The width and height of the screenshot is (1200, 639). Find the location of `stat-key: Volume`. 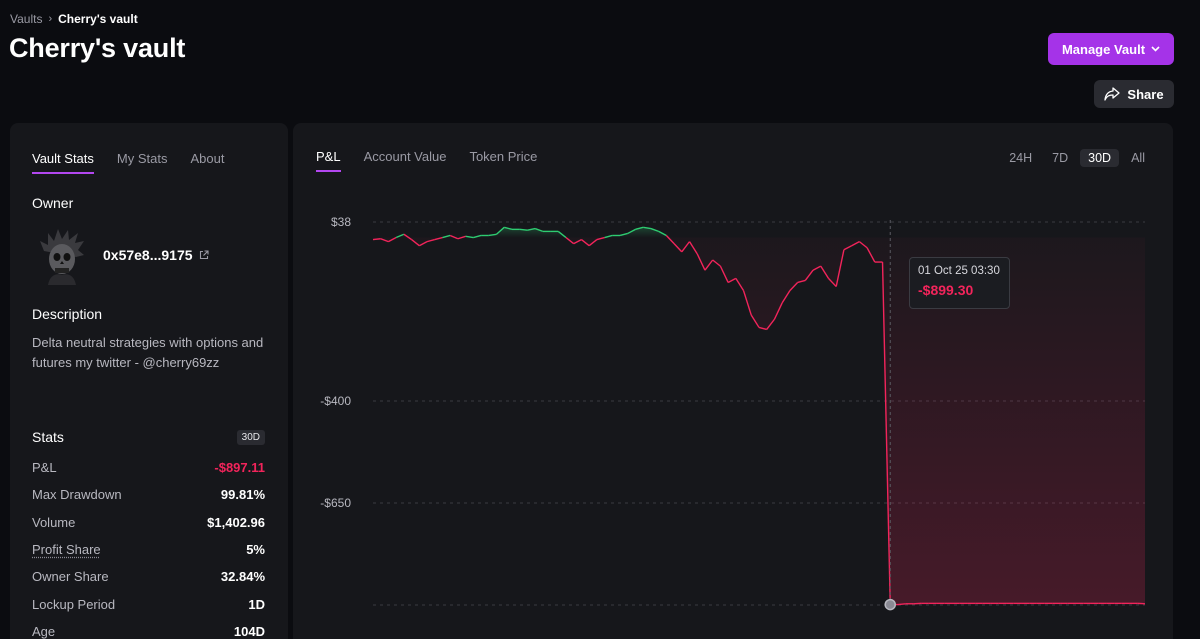

stat-key: Volume is located at coordinates (54, 522).